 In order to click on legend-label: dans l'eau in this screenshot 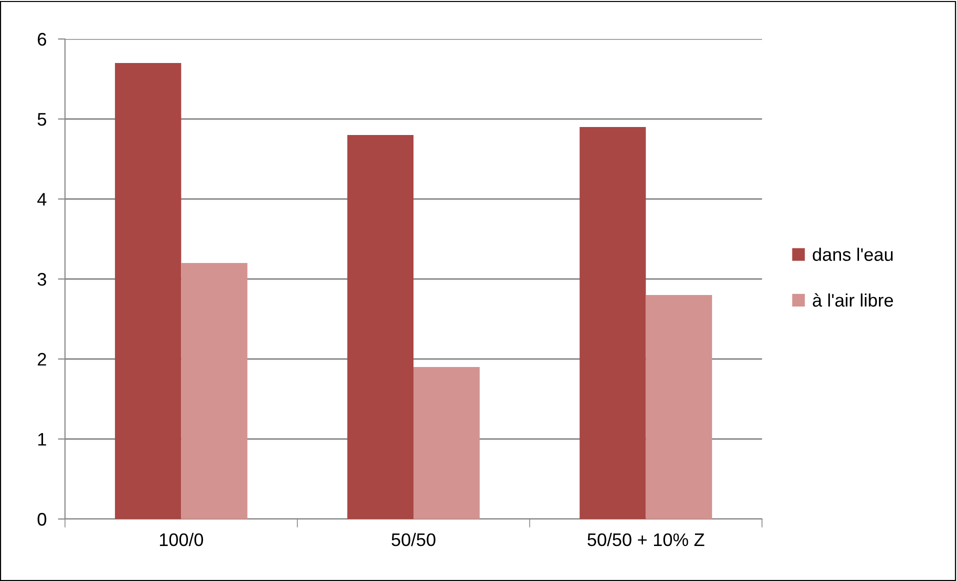, I will do `click(852, 254)`.